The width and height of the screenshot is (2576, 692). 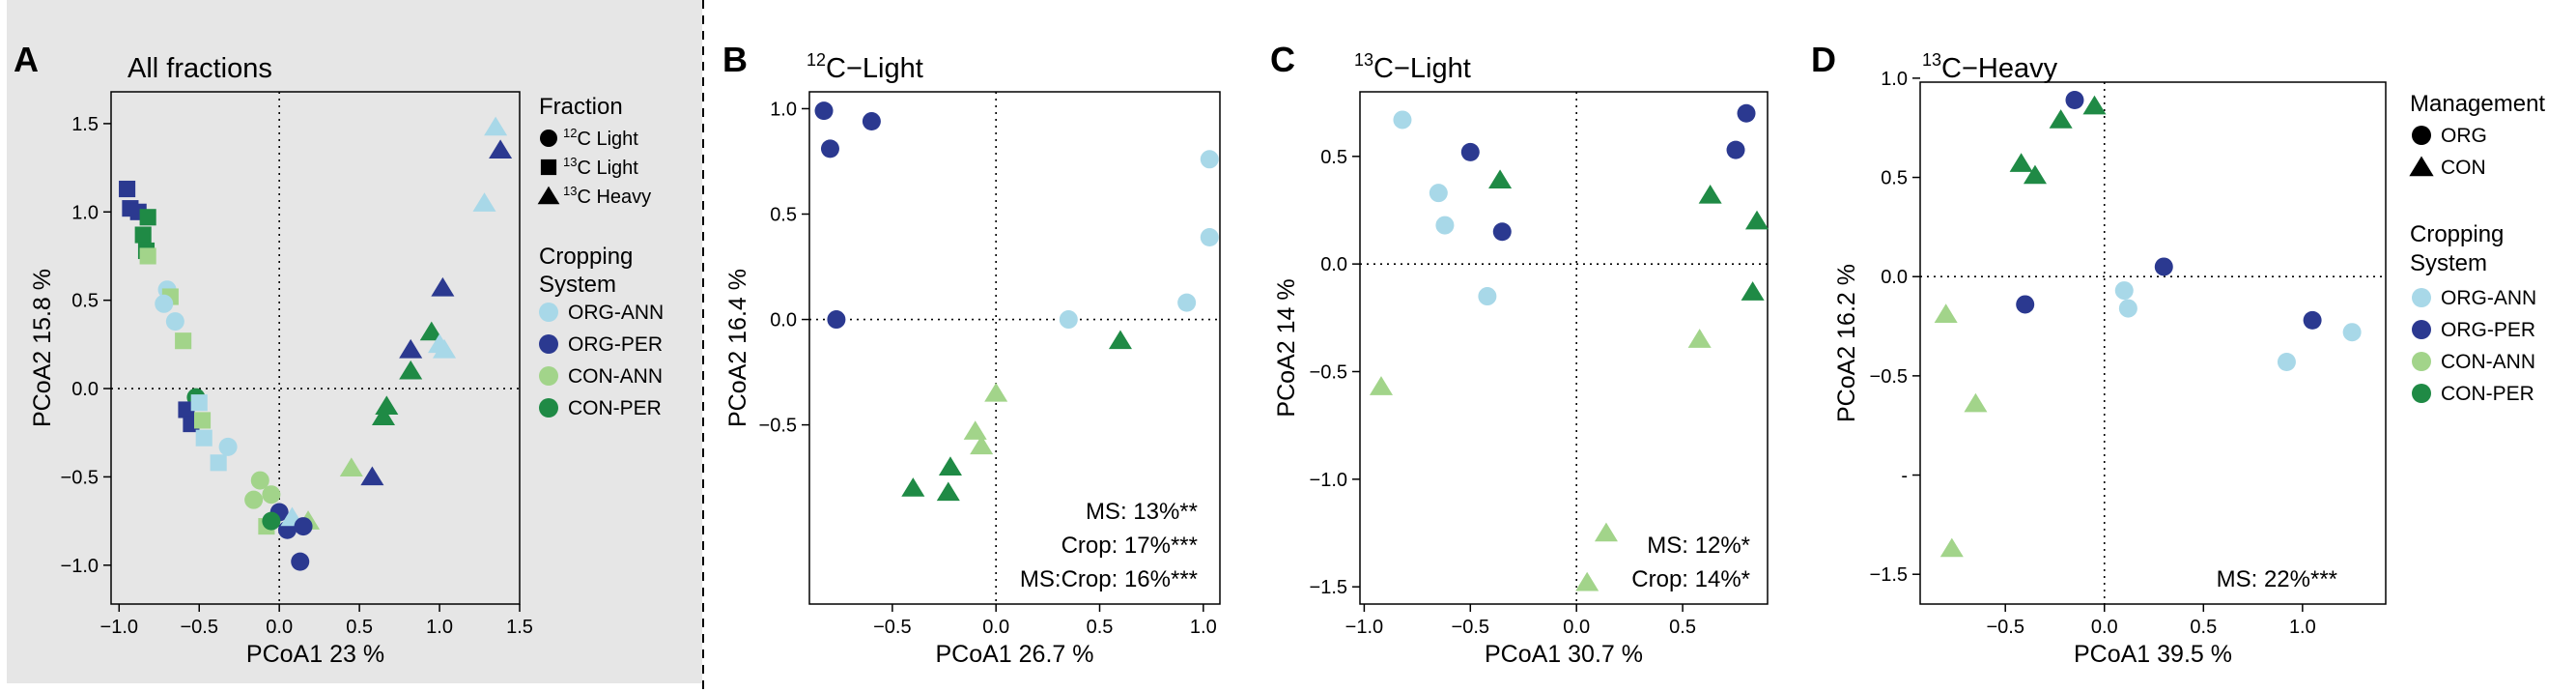 I want to click on stat-label: MS: 22%***, so click(x=2277, y=579).